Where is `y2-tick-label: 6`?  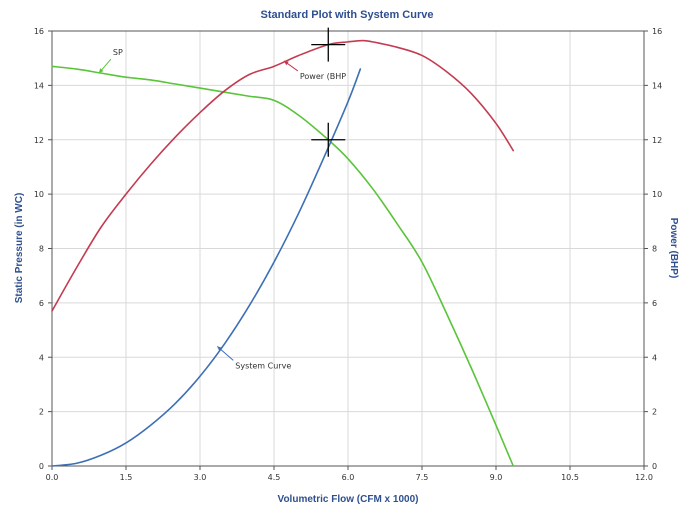
y2-tick-label: 6 is located at coordinates (654, 303).